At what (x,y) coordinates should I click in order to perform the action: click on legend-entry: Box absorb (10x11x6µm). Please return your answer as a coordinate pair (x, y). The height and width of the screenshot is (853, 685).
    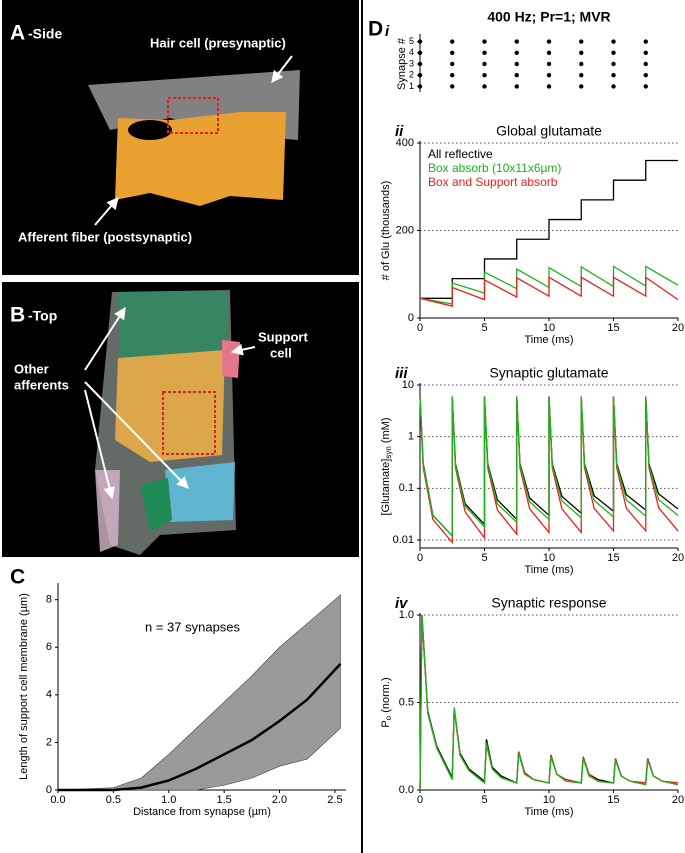
    Looking at the image, I should click on (494, 168).